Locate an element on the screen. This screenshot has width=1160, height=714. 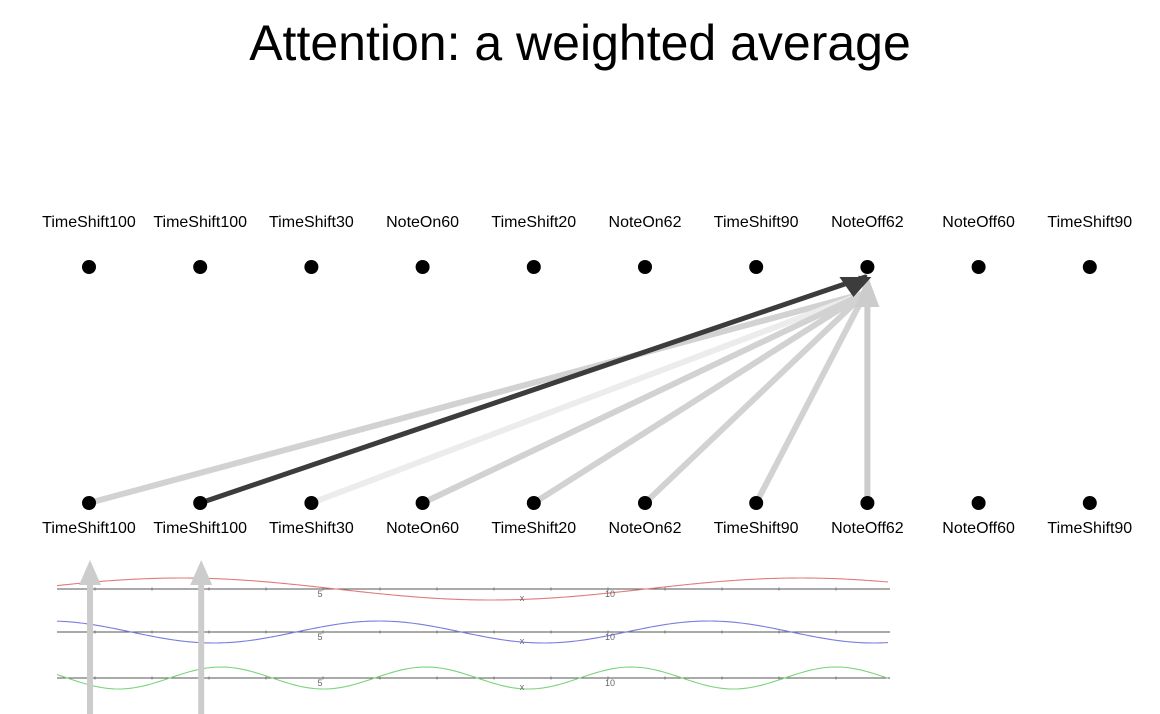
top-token-label: TimeShift20 is located at coordinates (534, 222).